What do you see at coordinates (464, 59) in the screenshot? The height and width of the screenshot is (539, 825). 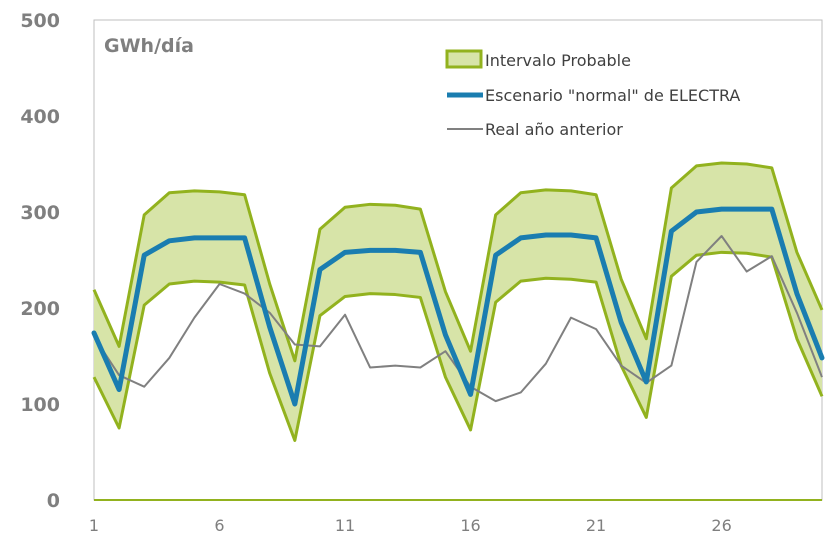 I see `legend-swatch-band` at bounding box center [464, 59].